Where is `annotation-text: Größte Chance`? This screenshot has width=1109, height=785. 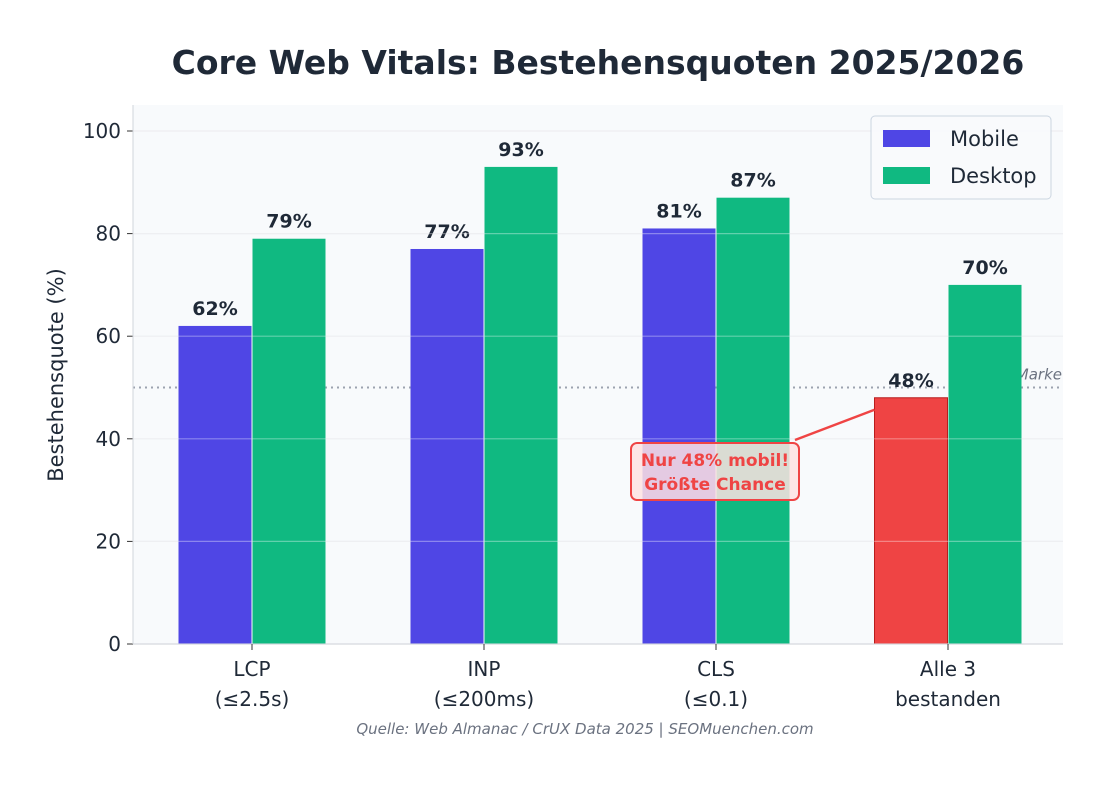
annotation-text: Größte Chance is located at coordinates (715, 485).